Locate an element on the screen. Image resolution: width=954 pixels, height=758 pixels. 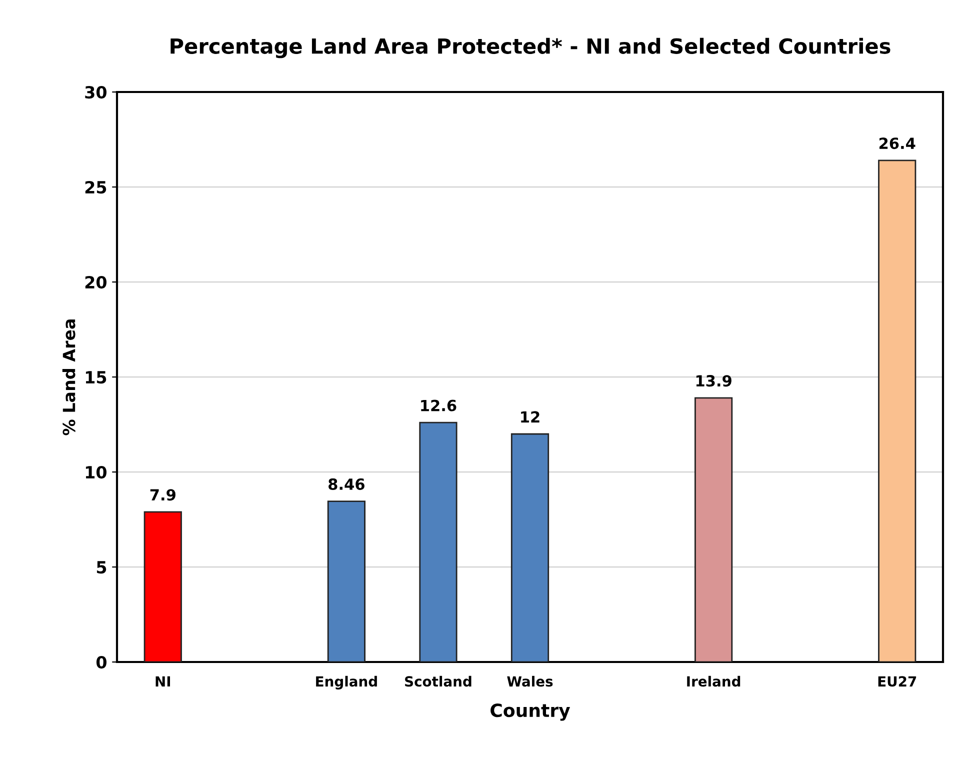
y-tick-label: 25 is located at coordinates (95, 187).